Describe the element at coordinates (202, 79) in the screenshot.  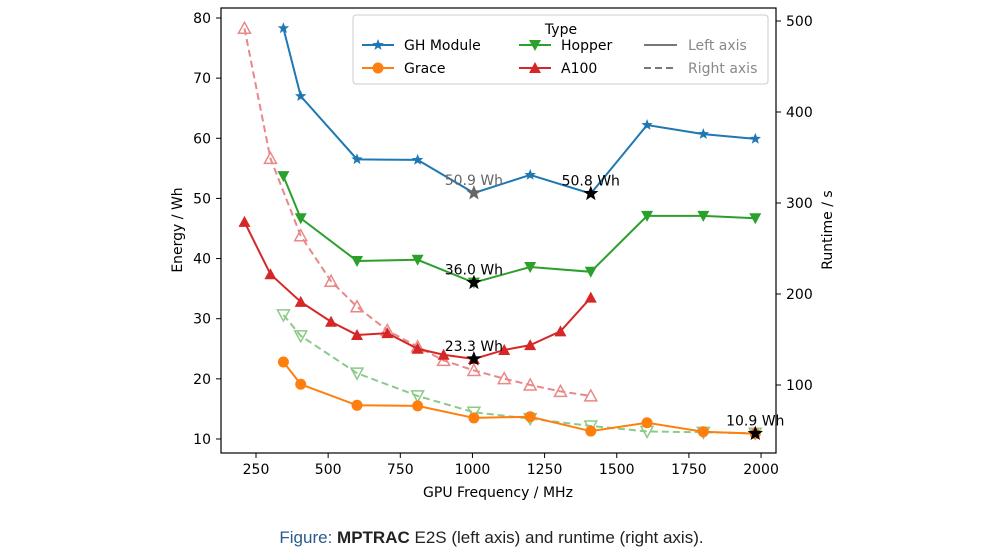
I see `y-tick-label-left: 70` at that location.